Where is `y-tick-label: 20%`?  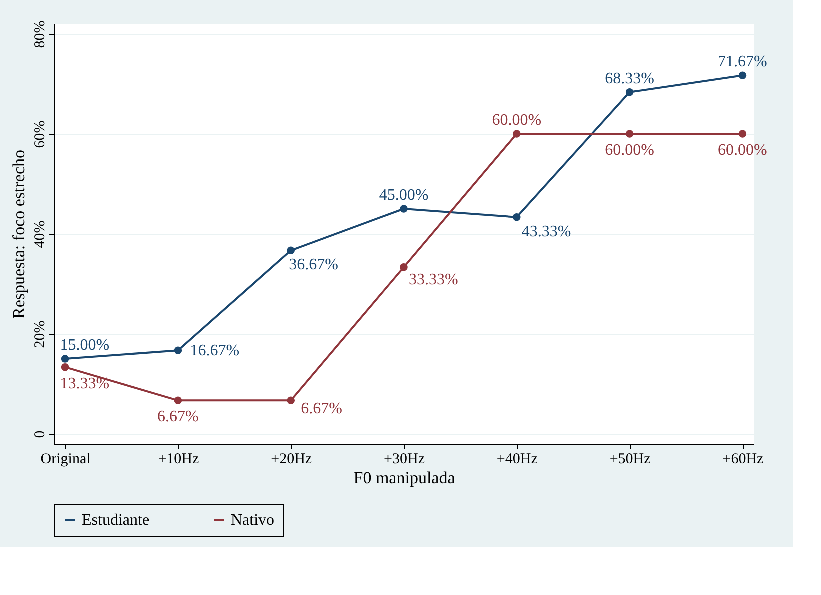 y-tick-label: 20% is located at coordinates (40, 334).